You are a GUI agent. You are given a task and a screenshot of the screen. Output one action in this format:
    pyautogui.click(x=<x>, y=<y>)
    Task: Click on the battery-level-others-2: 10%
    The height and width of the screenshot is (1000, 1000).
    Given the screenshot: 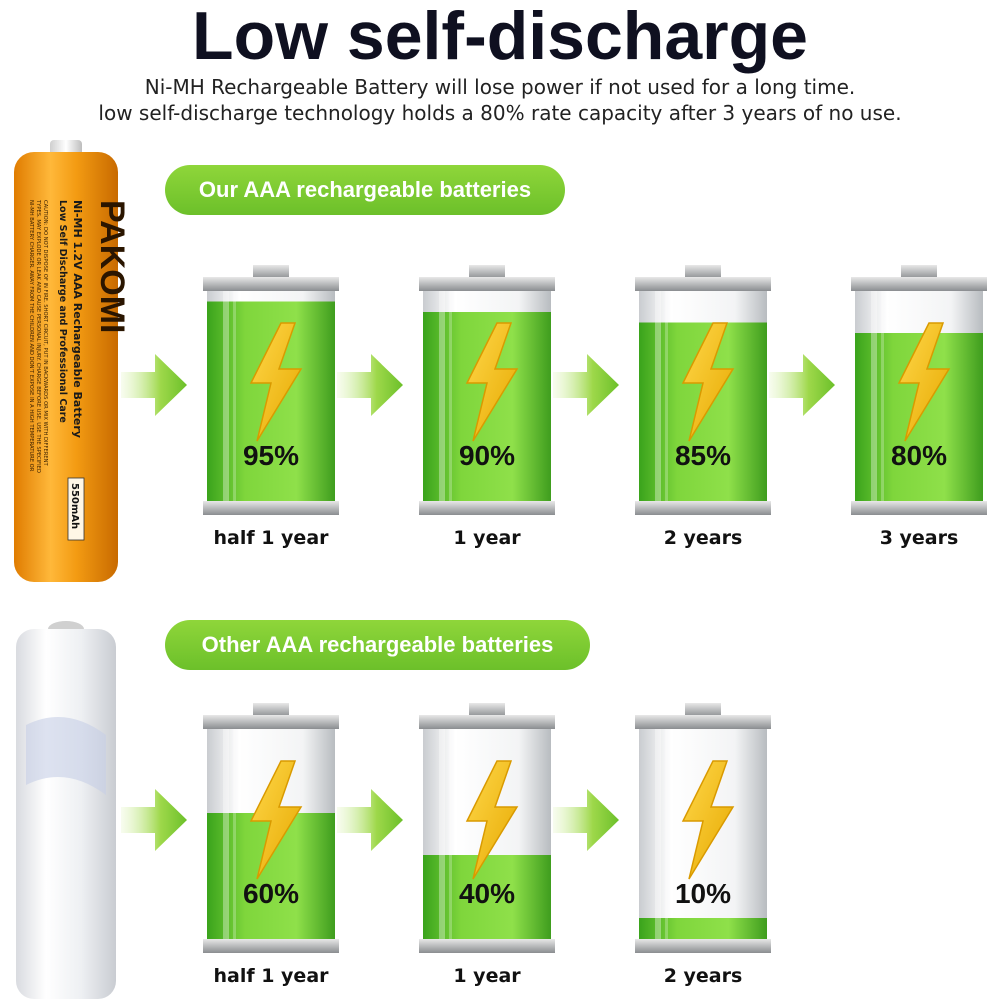 What is the action you would take?
    pyautogui.click(x=703, y=828)
    